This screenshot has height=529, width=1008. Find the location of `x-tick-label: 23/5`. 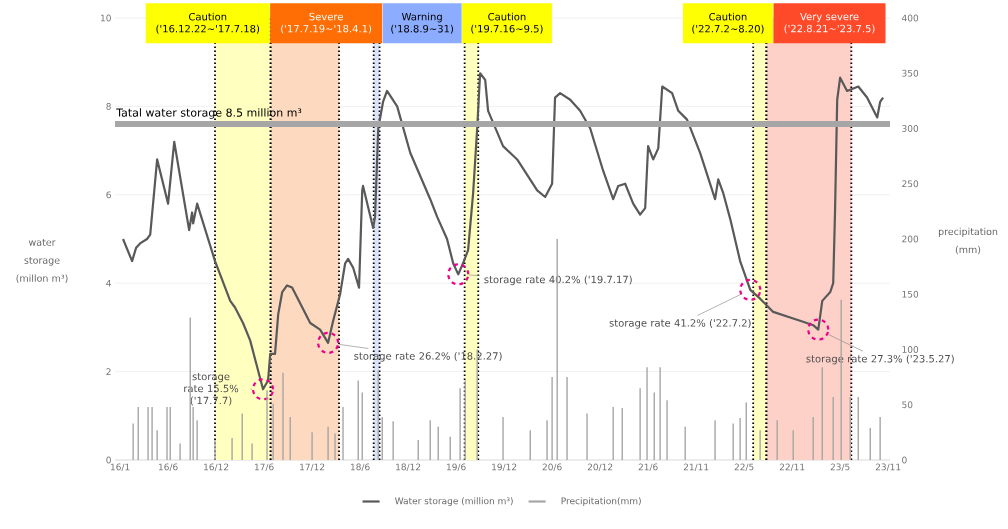

x-tick-label: 23/5 is located at coordinates (840, 467).